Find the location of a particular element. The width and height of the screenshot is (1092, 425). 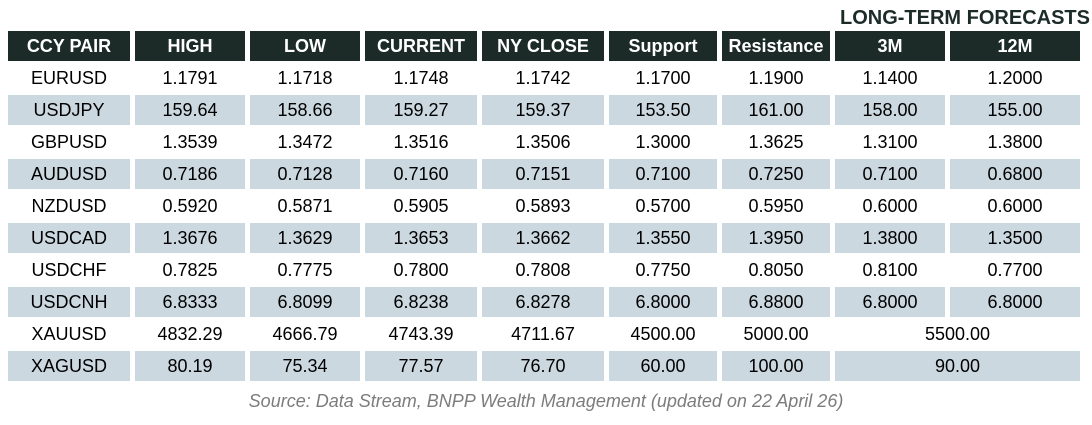

ccy-pair-cell: USDJPY is located at coordinates (69, 110).